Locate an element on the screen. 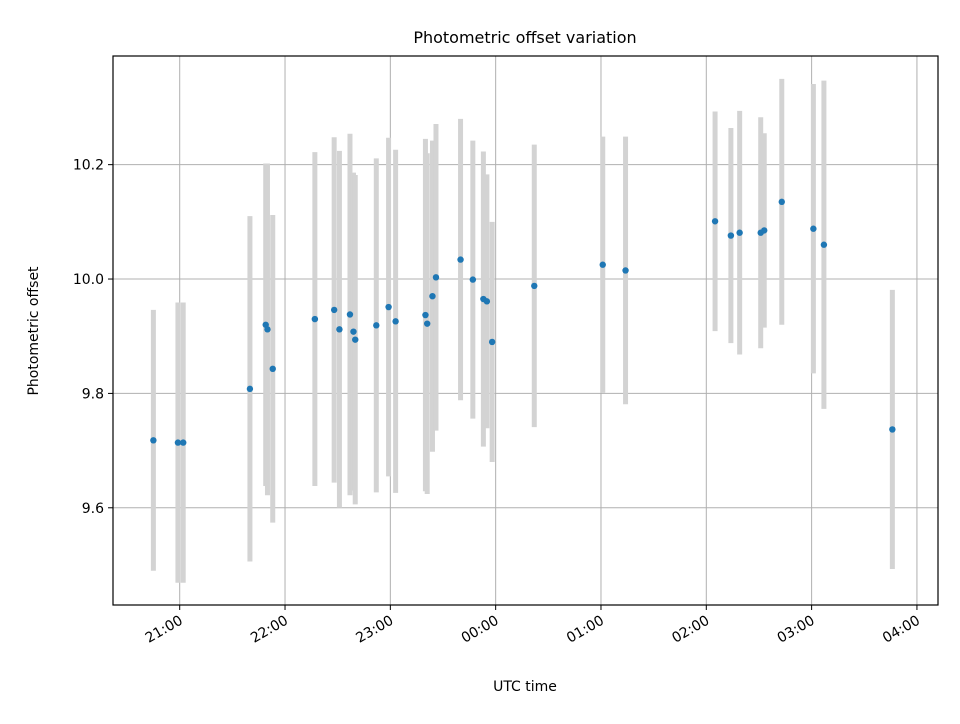 The width and height of the screenshot is (960, 724). y-tick-label: 9.8 is located at coordinates (93, 394).